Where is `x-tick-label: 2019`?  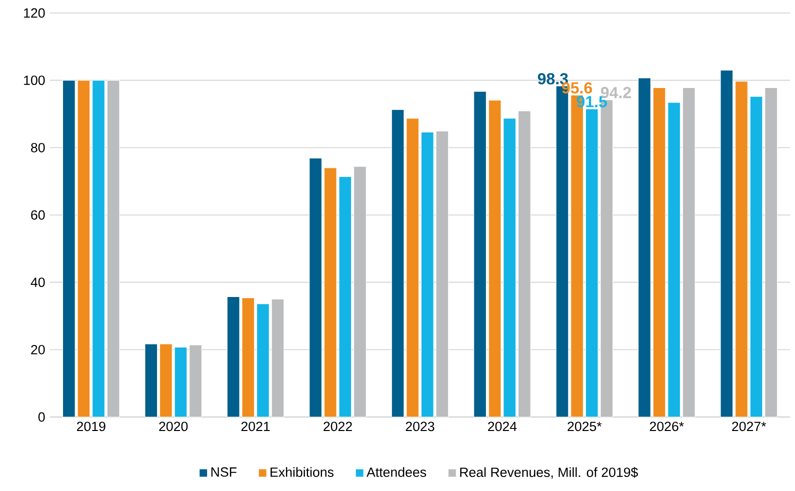 x-tick-label: 2019 is located at coordinates (91, 427).